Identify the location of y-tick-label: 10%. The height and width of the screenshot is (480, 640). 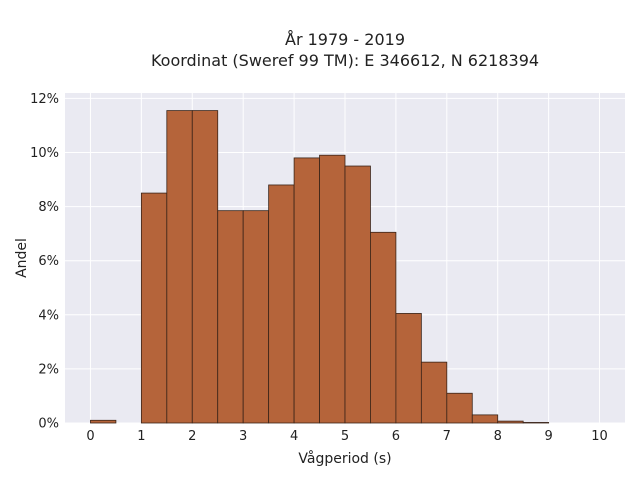
(44, 153).